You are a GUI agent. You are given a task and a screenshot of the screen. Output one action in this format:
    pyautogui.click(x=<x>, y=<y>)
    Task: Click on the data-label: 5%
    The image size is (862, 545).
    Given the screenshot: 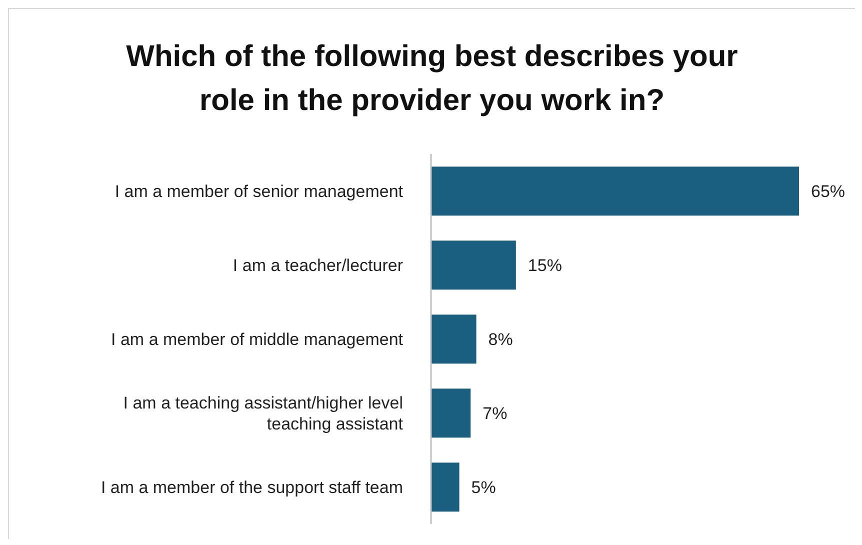 What is the action you would take?
    pyautogui.click(x=483, y=488)
    